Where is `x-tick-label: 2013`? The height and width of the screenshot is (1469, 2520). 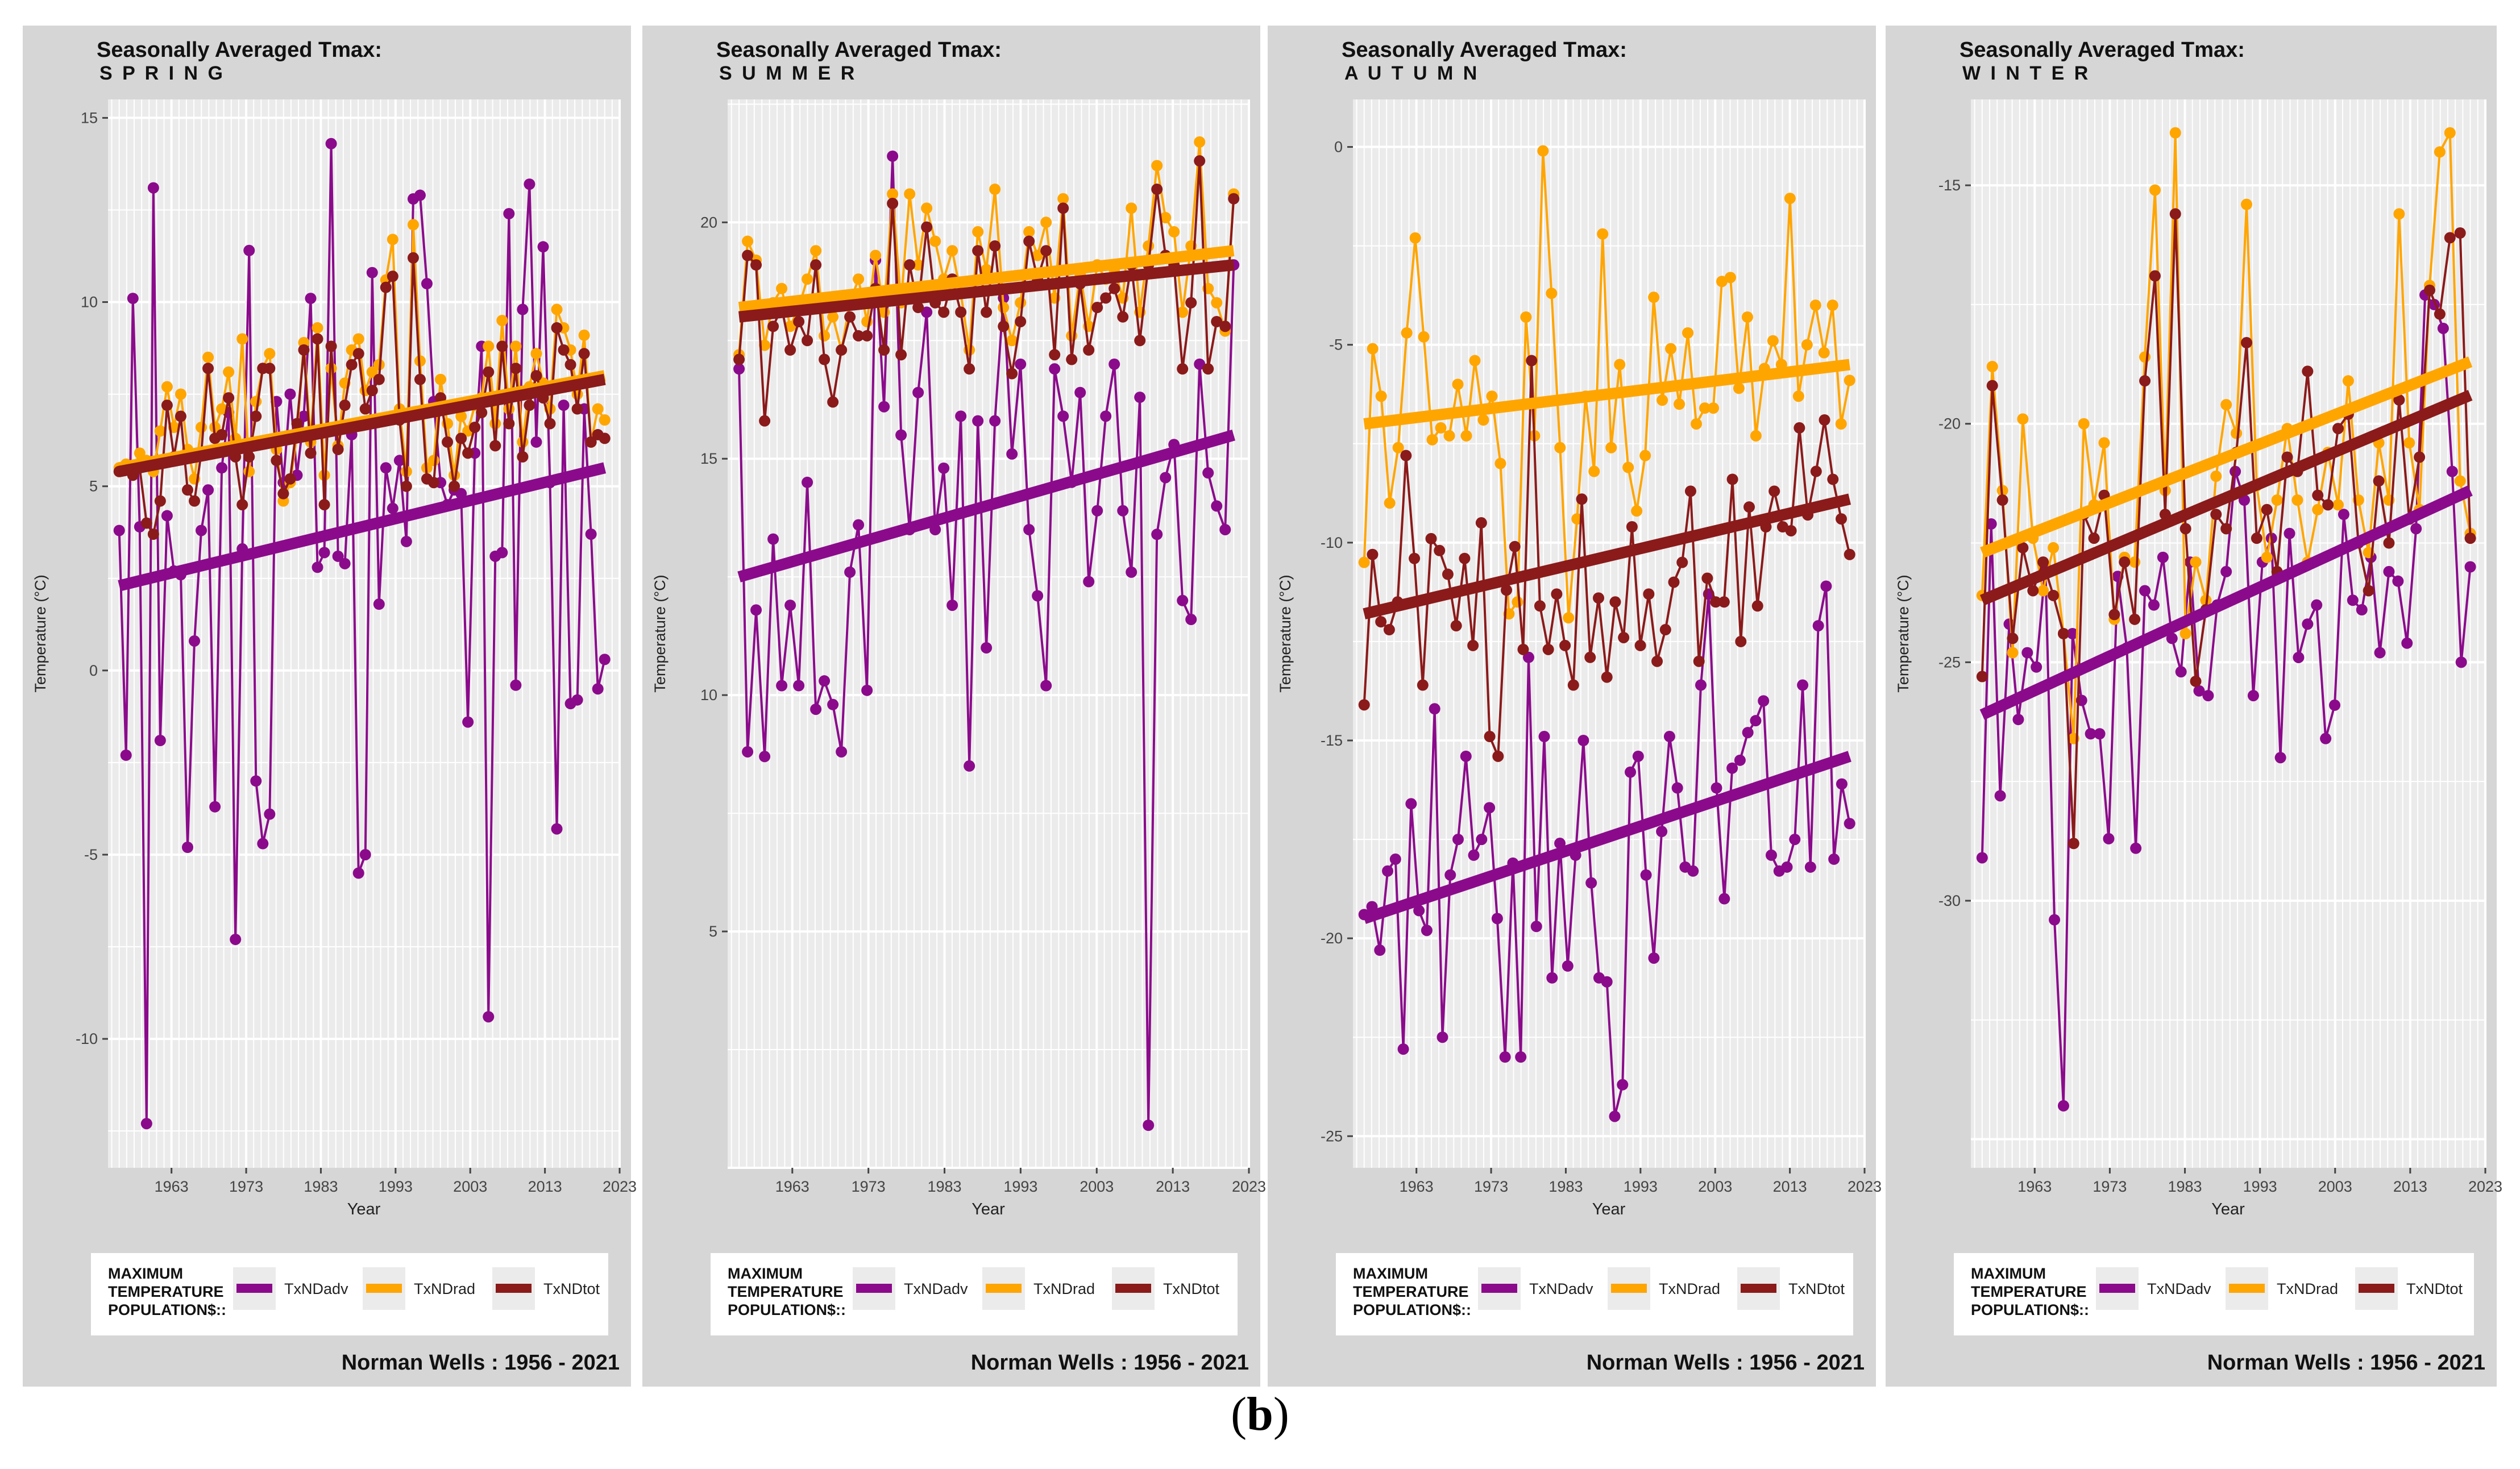 x-tick-label: 2013 is located at coordinates (1173, 1186).